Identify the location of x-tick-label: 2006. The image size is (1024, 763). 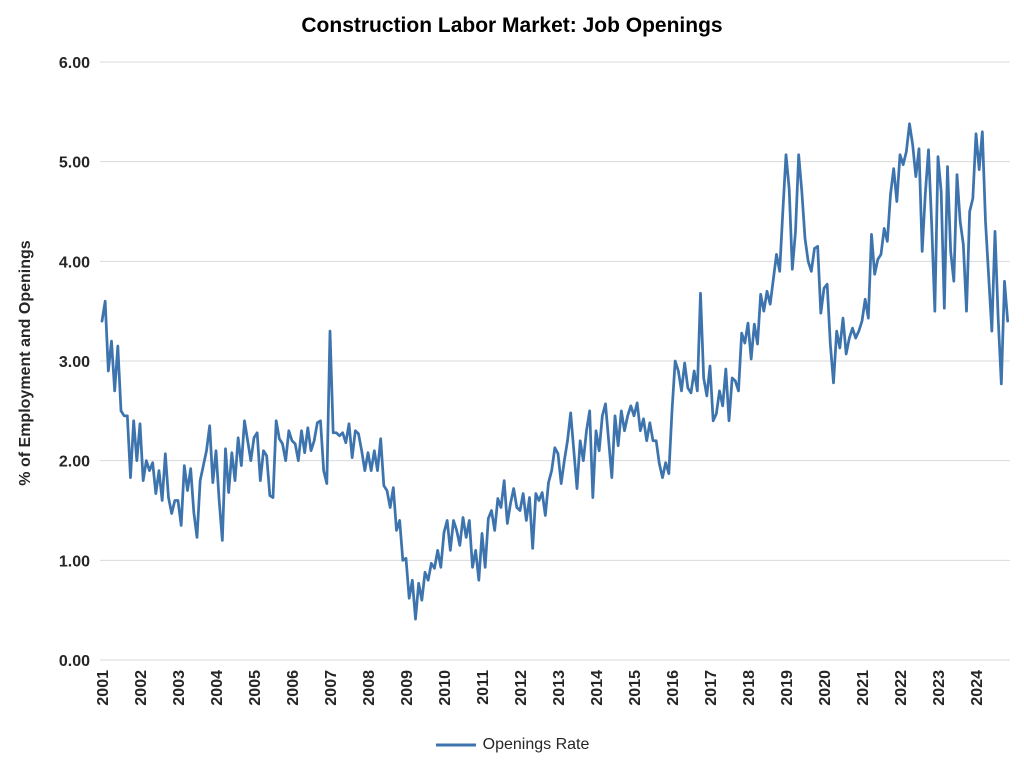
(293, 688).